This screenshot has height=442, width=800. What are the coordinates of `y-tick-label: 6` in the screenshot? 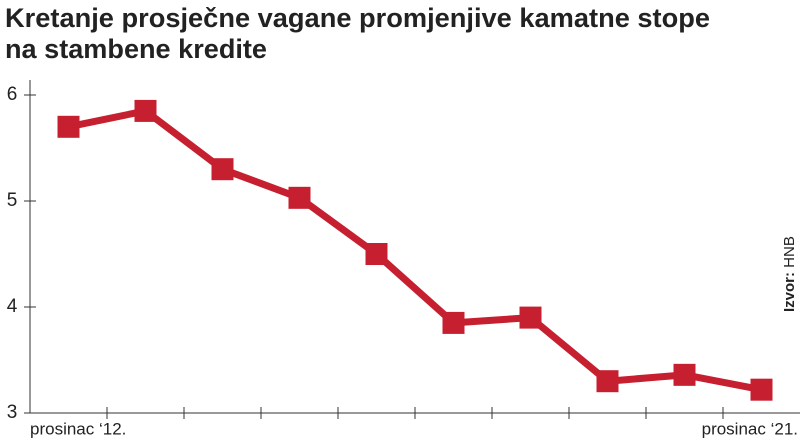 It's located at (12, 94).